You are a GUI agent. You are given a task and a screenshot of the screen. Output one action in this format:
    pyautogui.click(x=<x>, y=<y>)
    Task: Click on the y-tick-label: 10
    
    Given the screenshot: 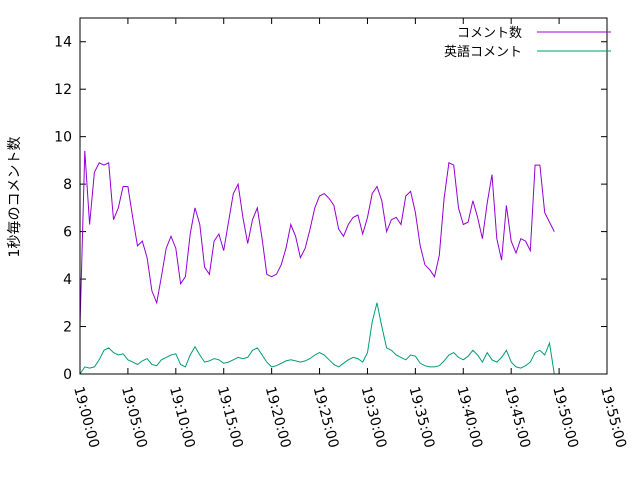 What is the action you would take?
    pyautogui.click(x=63, y=138)
    